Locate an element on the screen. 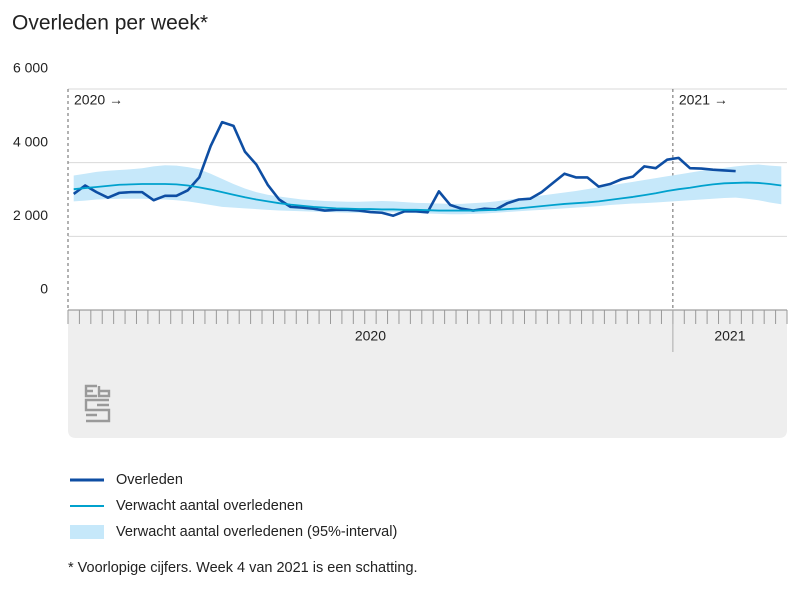 The image size is (800, 600). legend-swatch is located at coordinates (87, 532).